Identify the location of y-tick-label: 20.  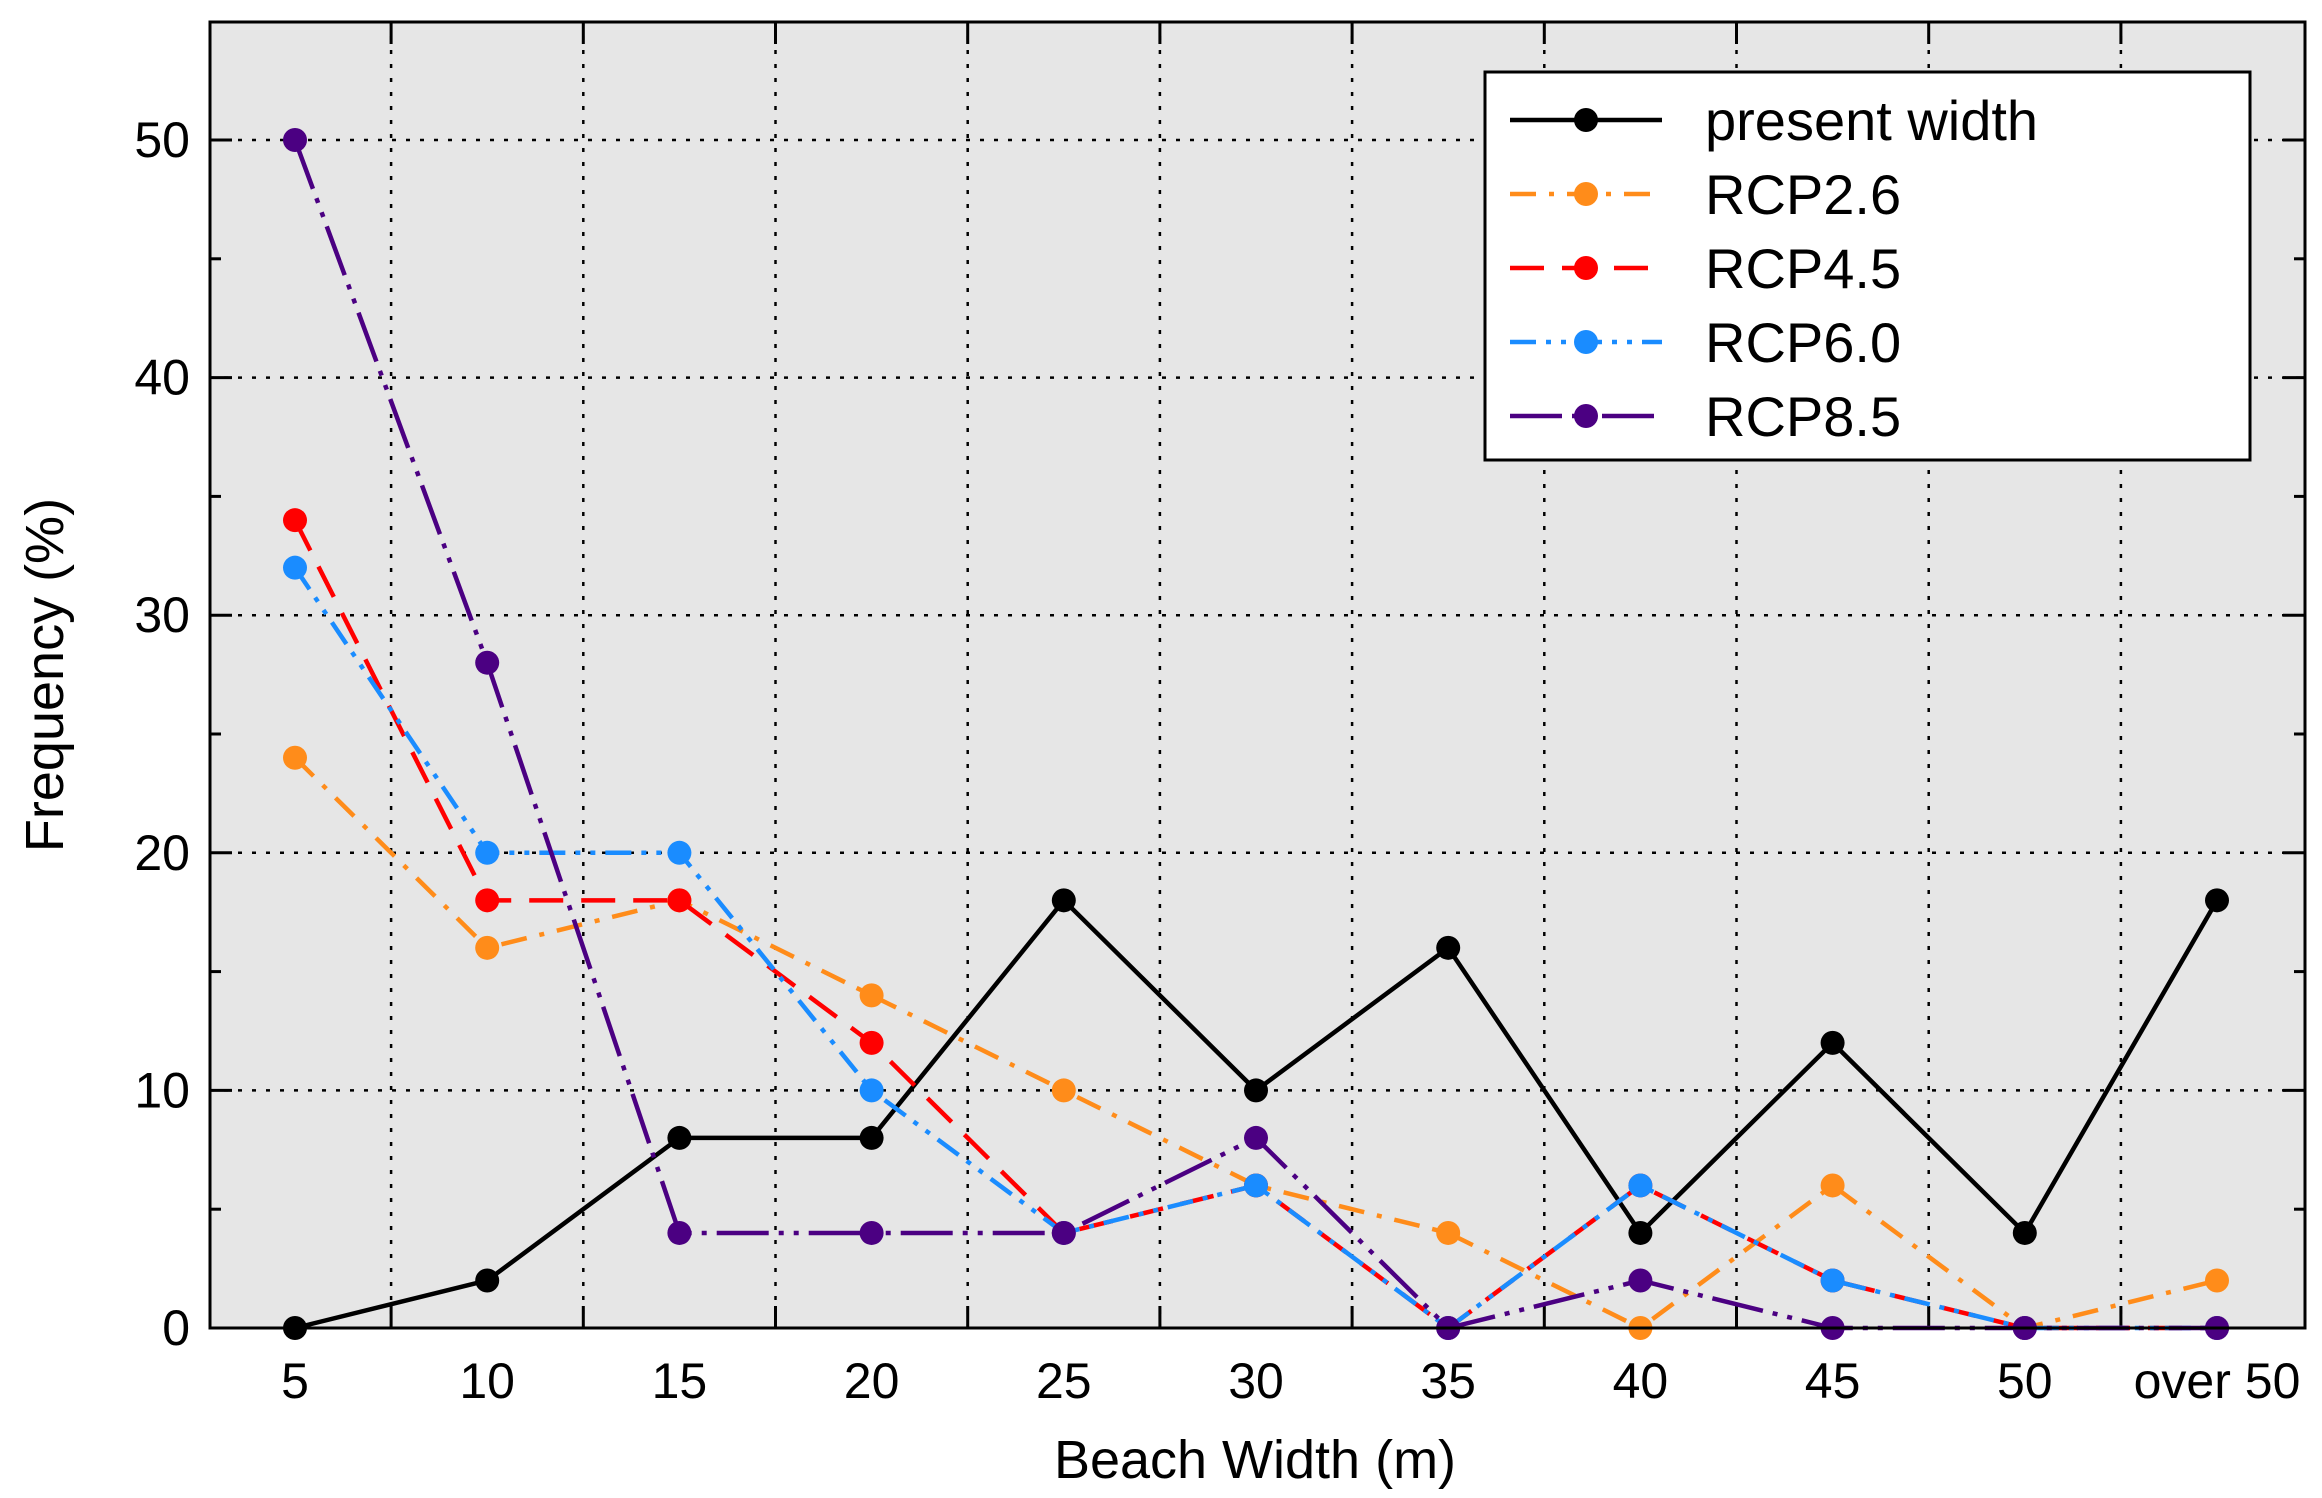
(162, 853).